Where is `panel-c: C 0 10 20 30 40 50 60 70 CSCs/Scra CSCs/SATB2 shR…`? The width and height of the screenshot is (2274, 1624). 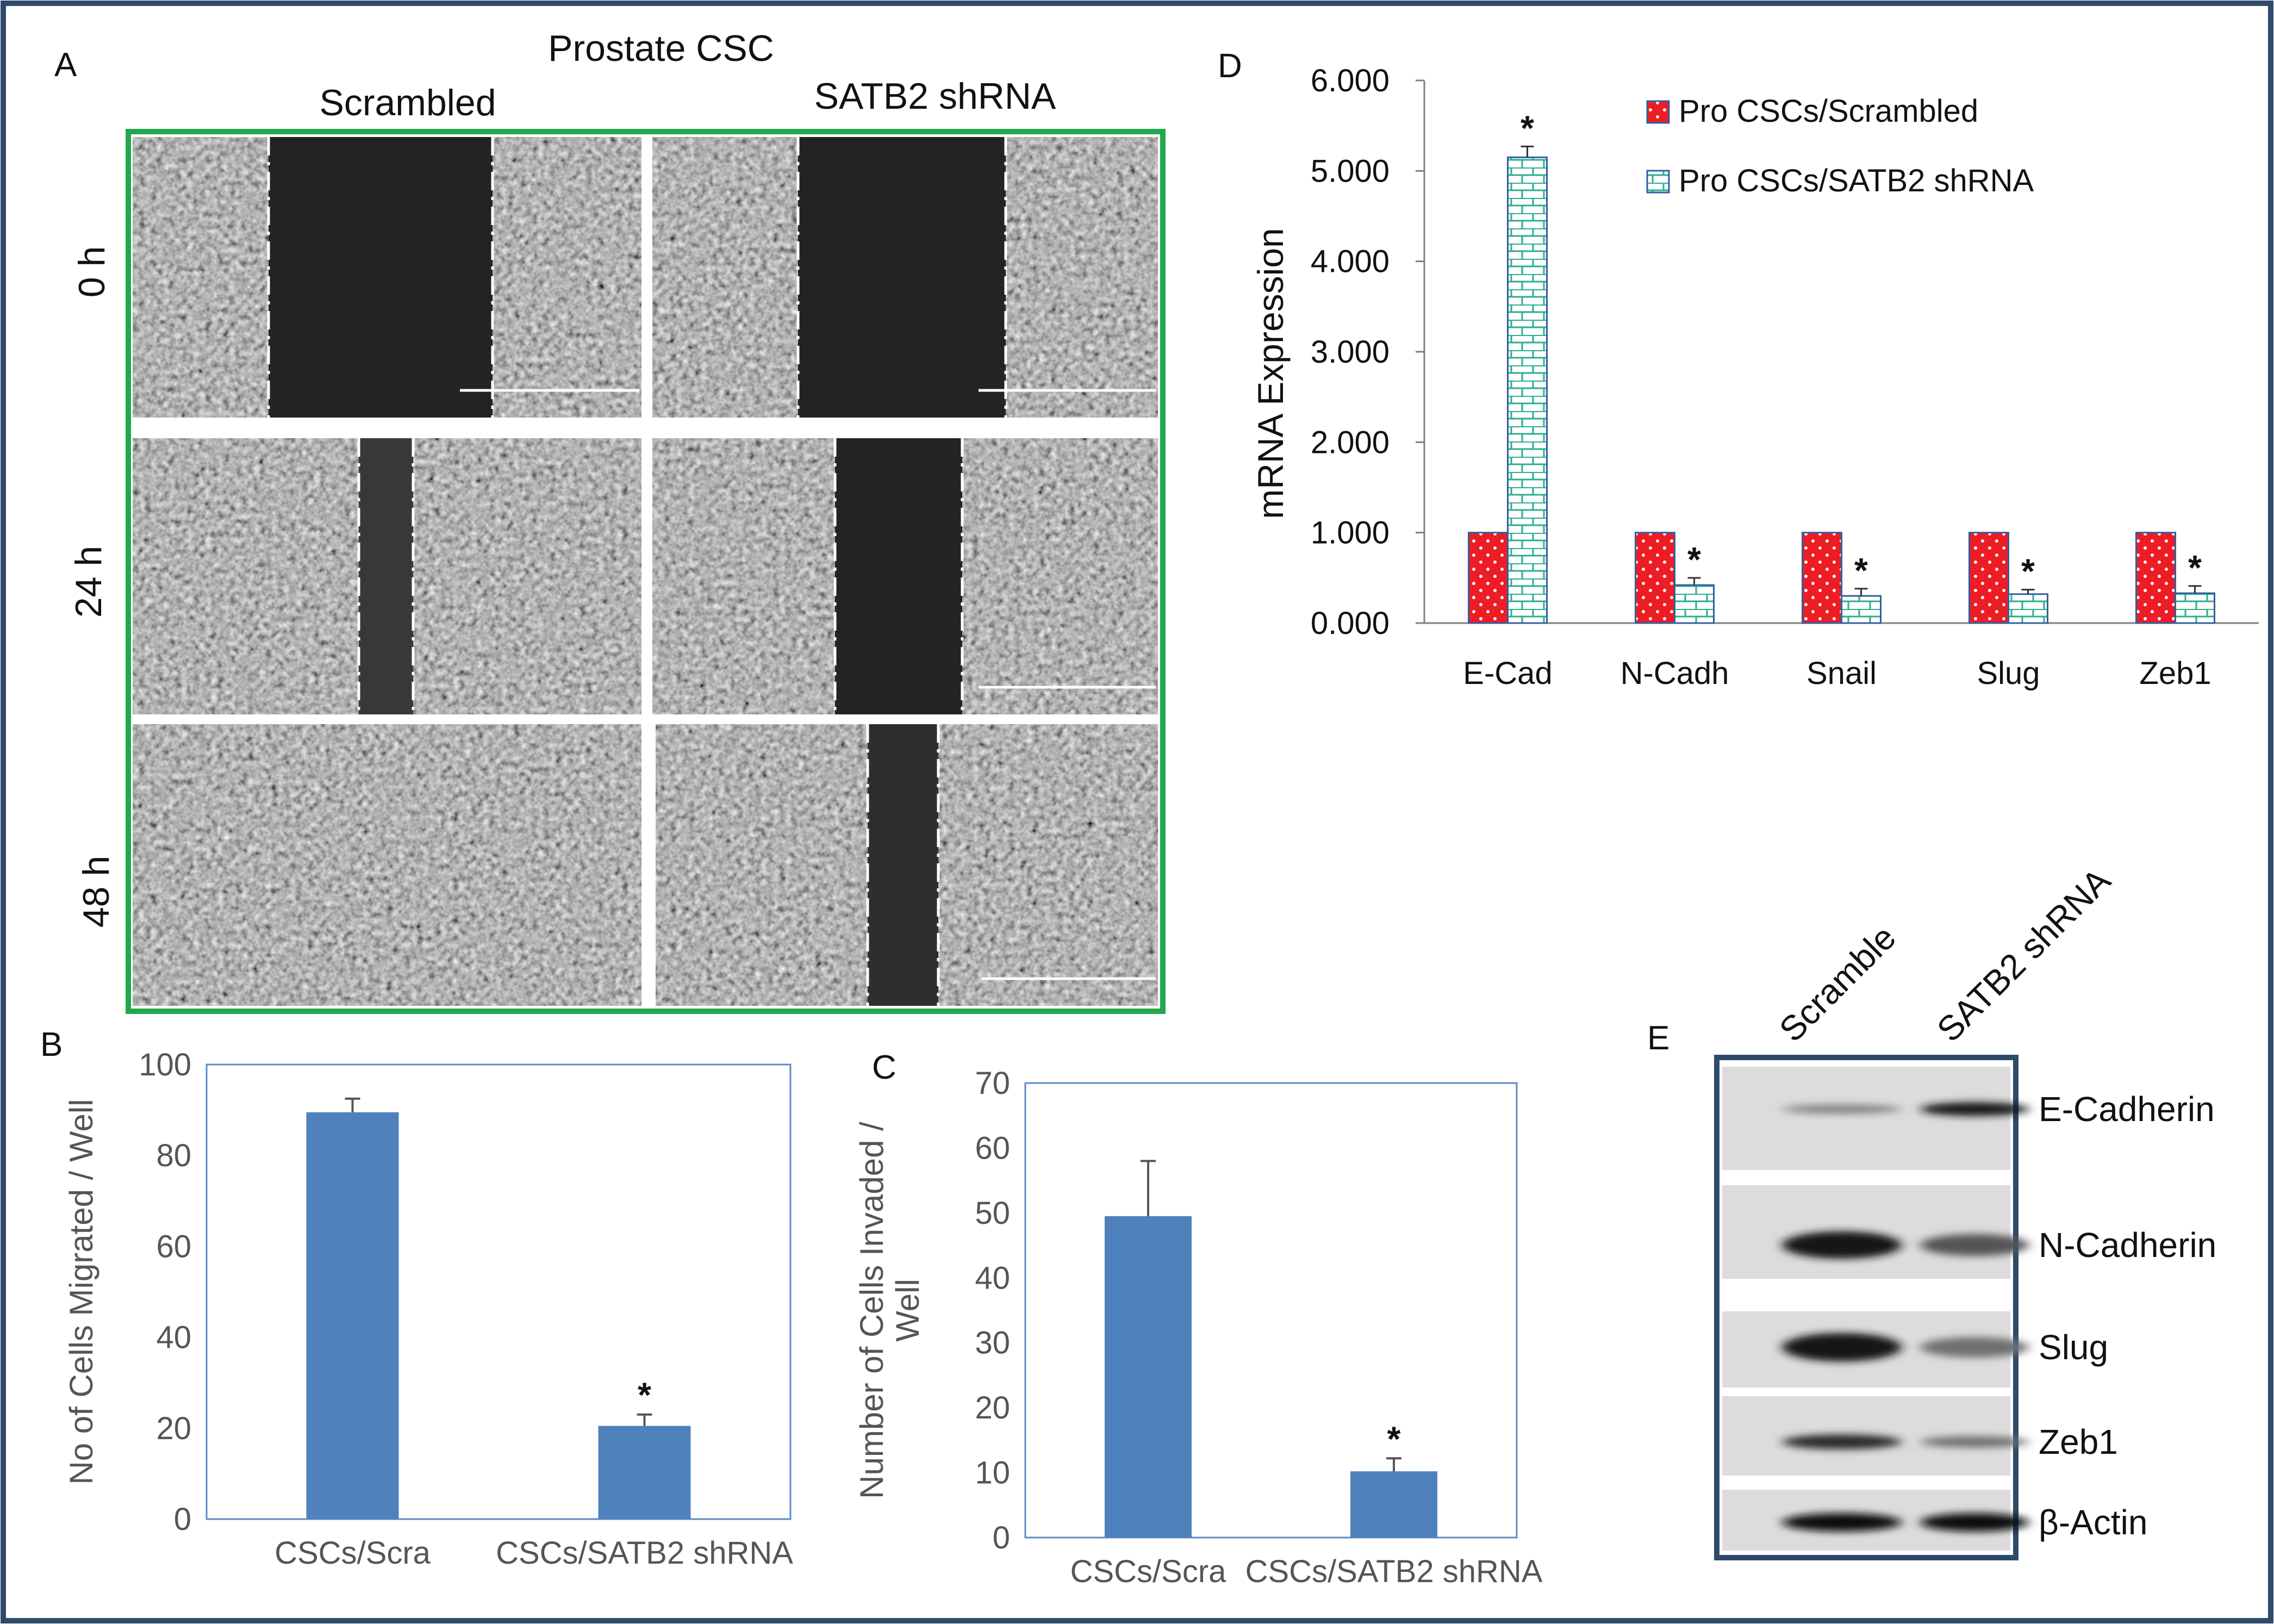
panel-c: C 0 10 20 30 40 50 60 70 CSCs/Scra CSCs/SATB2 shR… is located at coordinates (1198, 1319).